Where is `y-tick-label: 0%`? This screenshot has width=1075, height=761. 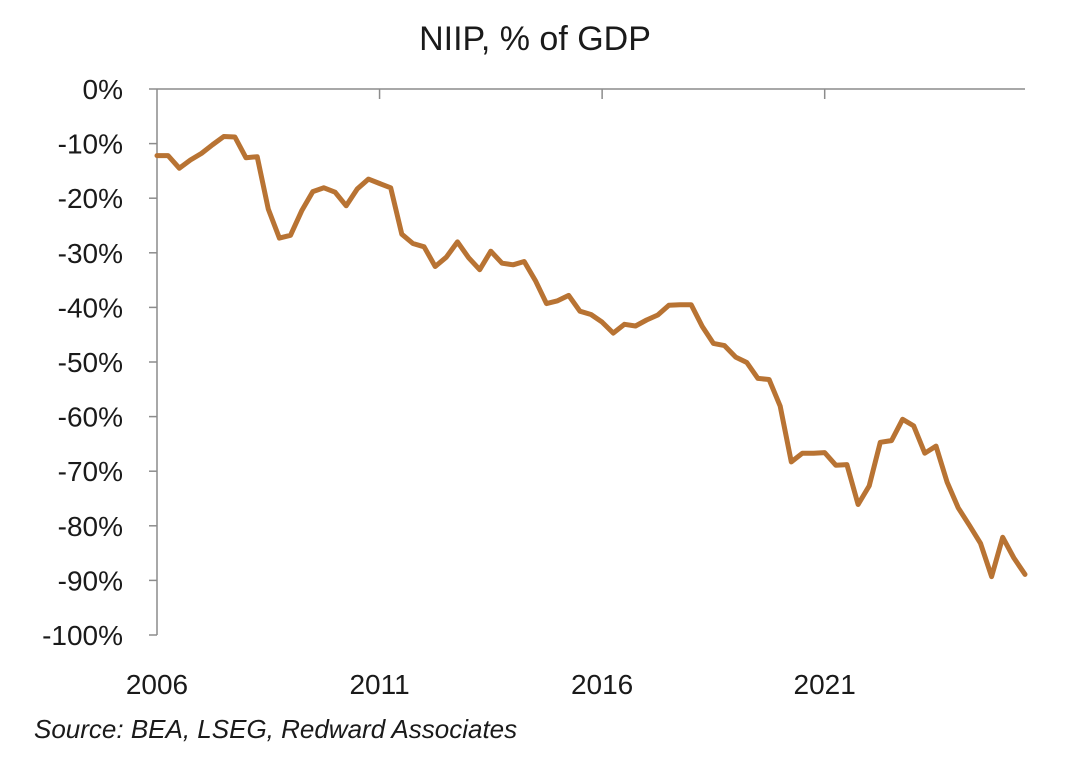 y-tick-label: 0% is located at coordinates (103, 89).